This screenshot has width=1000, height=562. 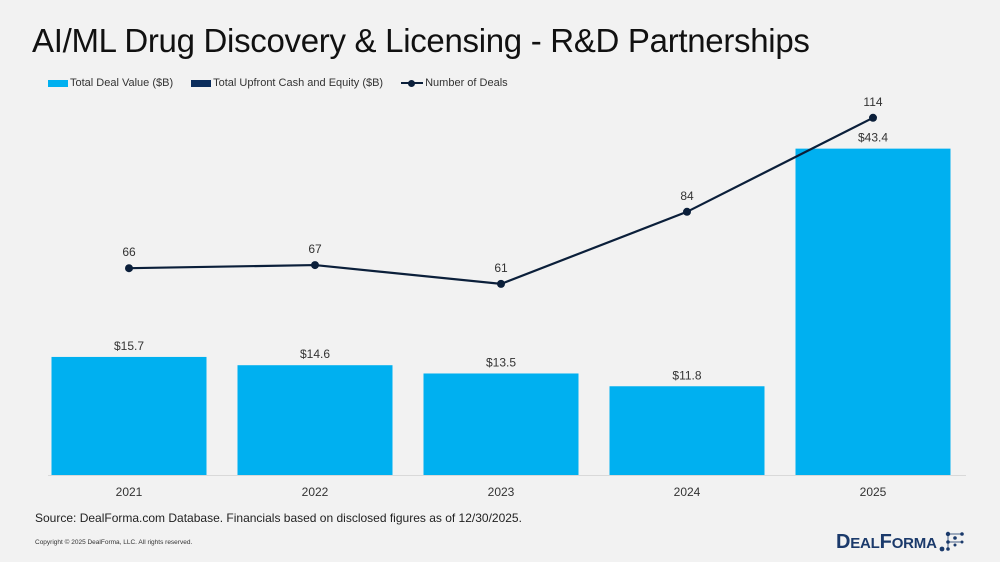 I want to click on legend-swatch-upfront-cash, so click(x=201, y=83).